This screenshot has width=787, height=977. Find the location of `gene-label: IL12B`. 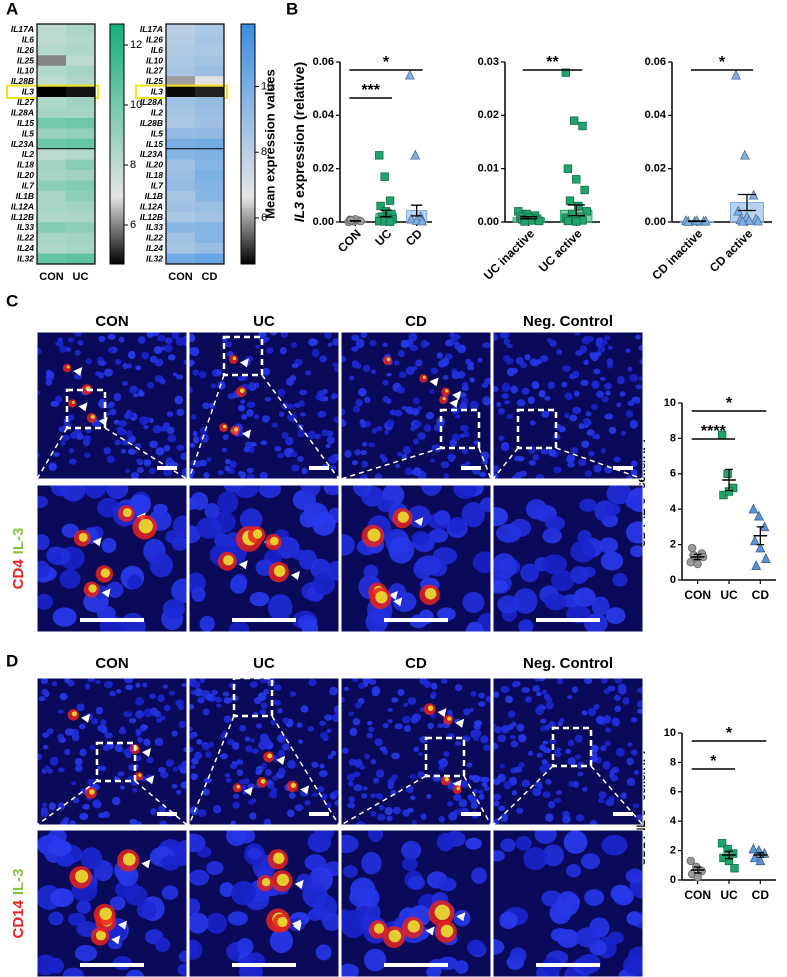

gene-label: IL12B is located at coordinates (22, 217).